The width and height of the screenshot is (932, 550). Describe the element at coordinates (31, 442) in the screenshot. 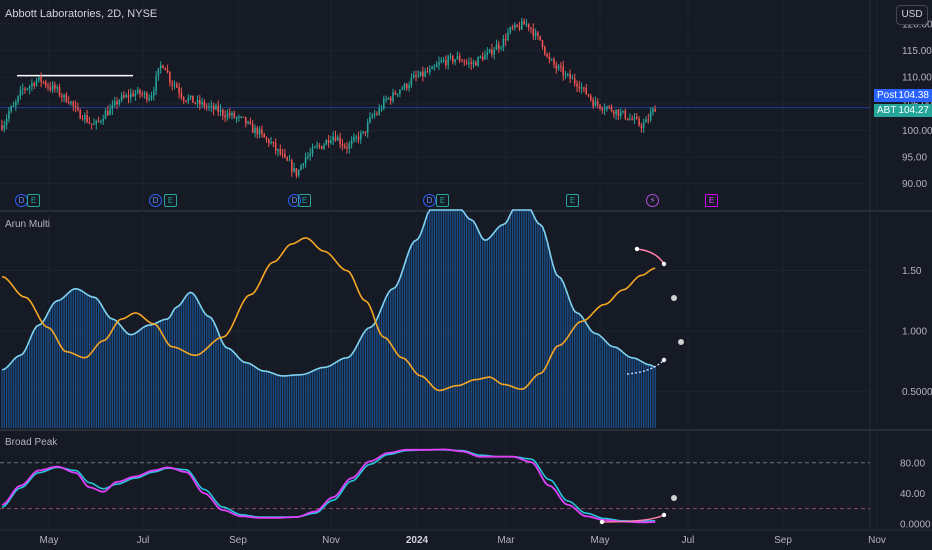

I see `broad-peak-title: Broad Peak` at that location.